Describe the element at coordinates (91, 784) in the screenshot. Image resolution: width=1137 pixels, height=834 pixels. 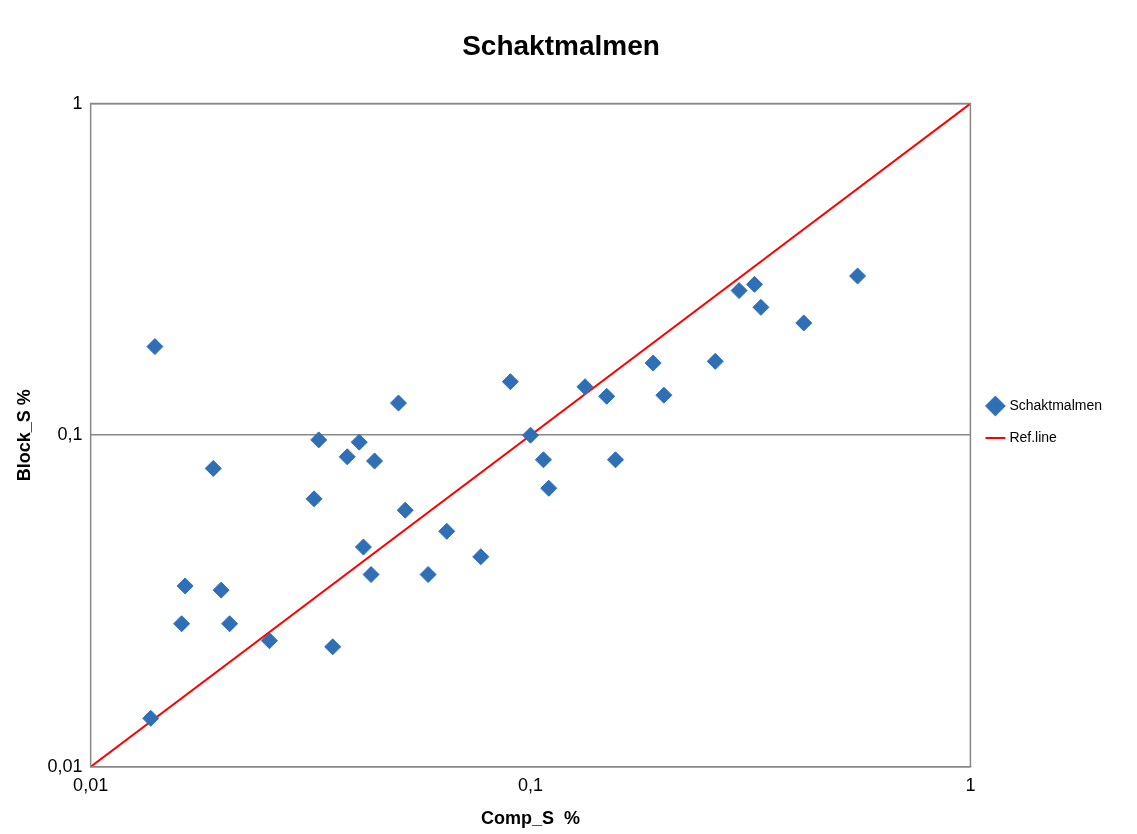
I see `x-tick-label: 0,01` at that location.